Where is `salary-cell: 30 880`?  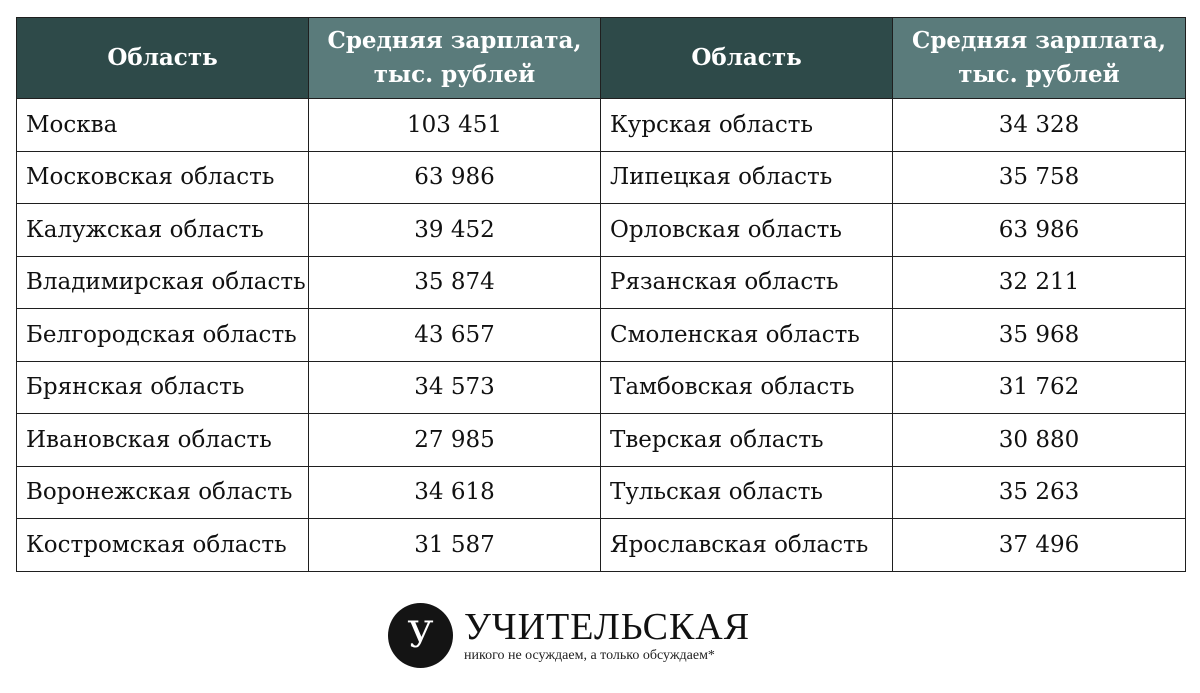
salary-cell: 30 880 is located at coordinates (1039, 440).